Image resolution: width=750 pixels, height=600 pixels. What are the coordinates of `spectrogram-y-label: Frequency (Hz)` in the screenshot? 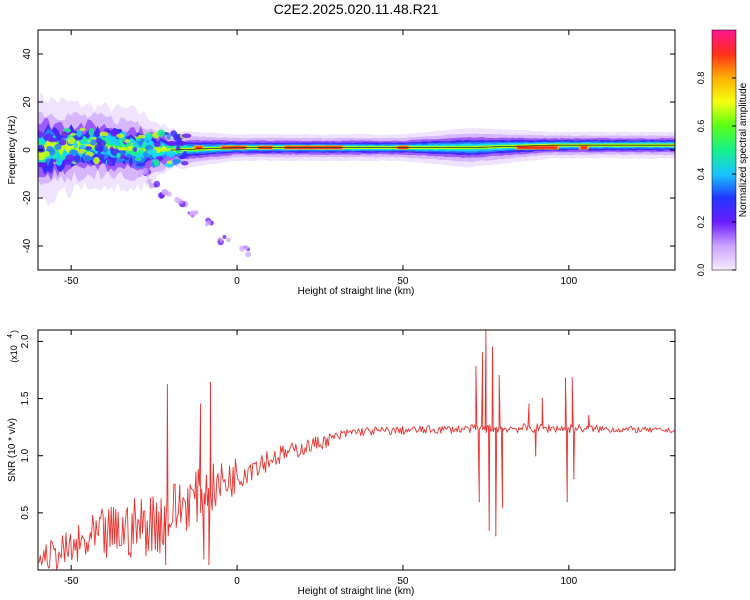 It's located at (12, 150).